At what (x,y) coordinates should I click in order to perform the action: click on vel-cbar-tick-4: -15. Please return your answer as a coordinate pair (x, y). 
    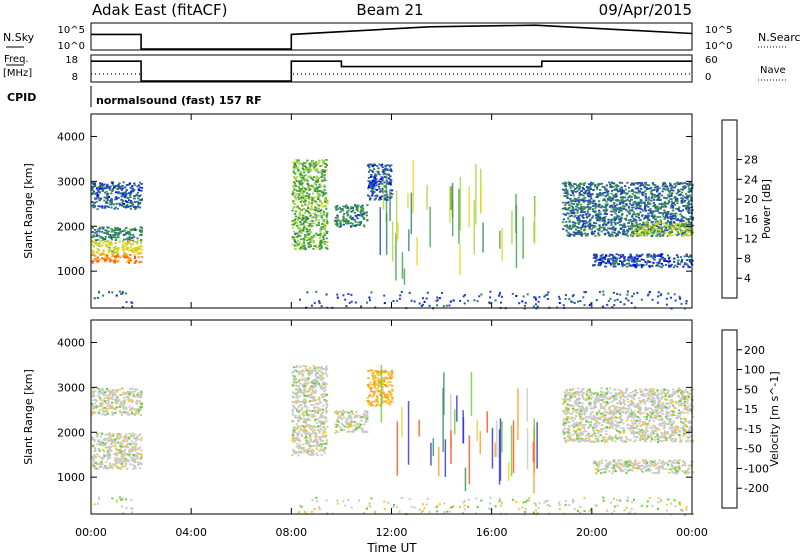
    Looking at the image, I should click on (753, 429).